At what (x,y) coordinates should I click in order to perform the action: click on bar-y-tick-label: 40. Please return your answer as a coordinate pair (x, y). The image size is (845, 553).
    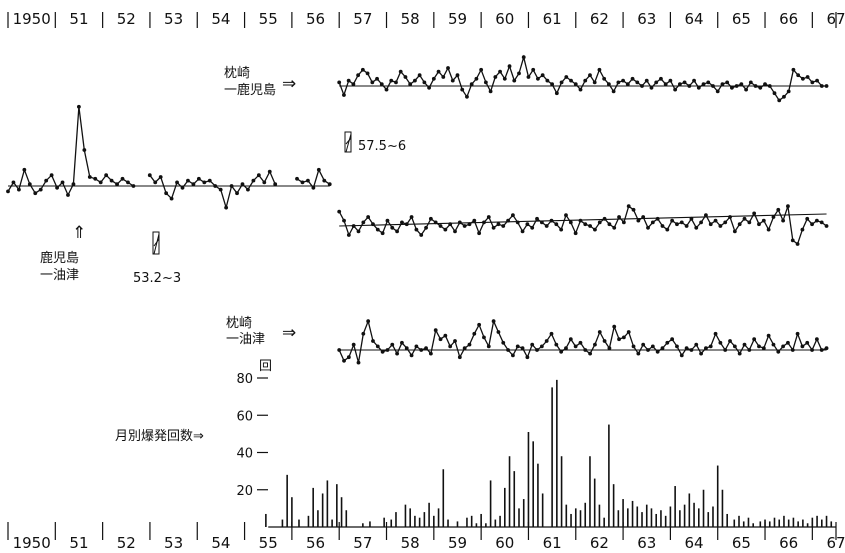
    Looking at the image, I should click on (244, 454).